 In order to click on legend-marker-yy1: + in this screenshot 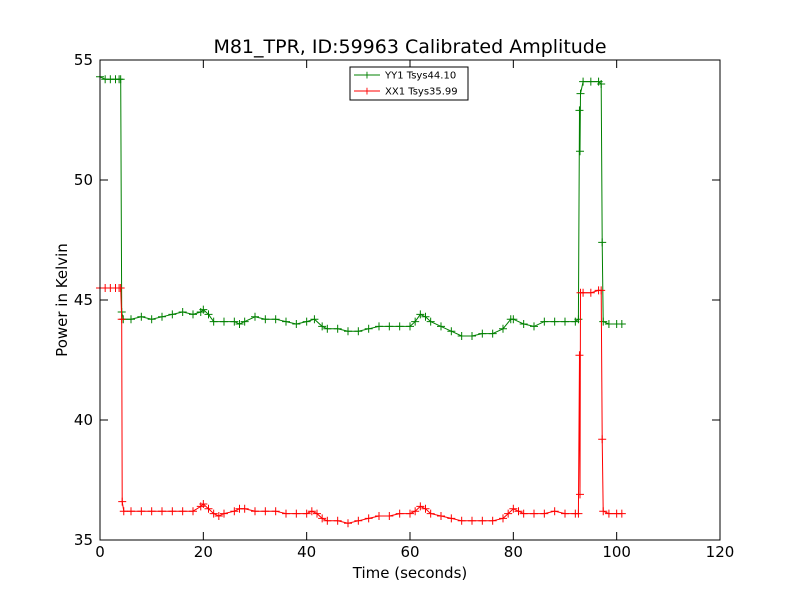, I will do `click(366, 75)`.